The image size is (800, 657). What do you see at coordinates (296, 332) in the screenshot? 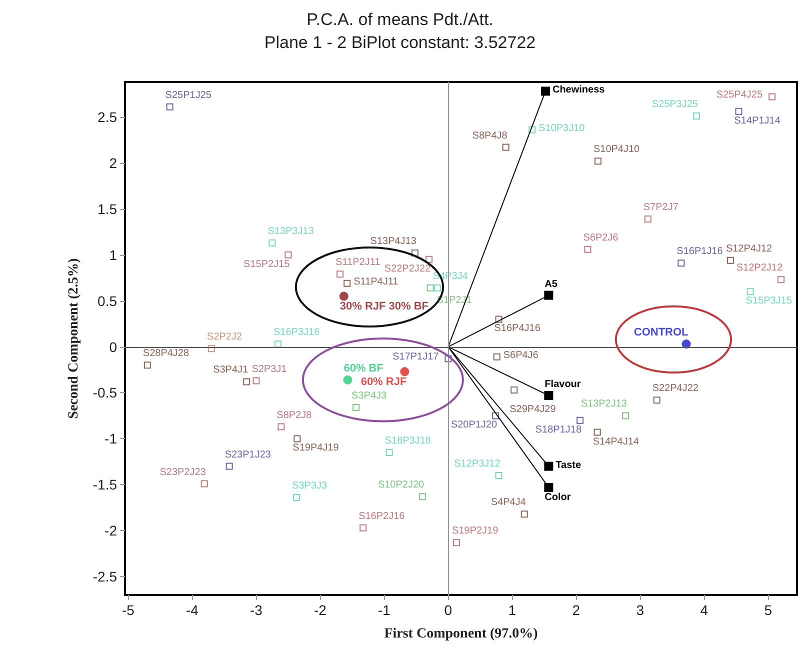
I see `data-label: S16P3J16` at bounding box center [296, 332].